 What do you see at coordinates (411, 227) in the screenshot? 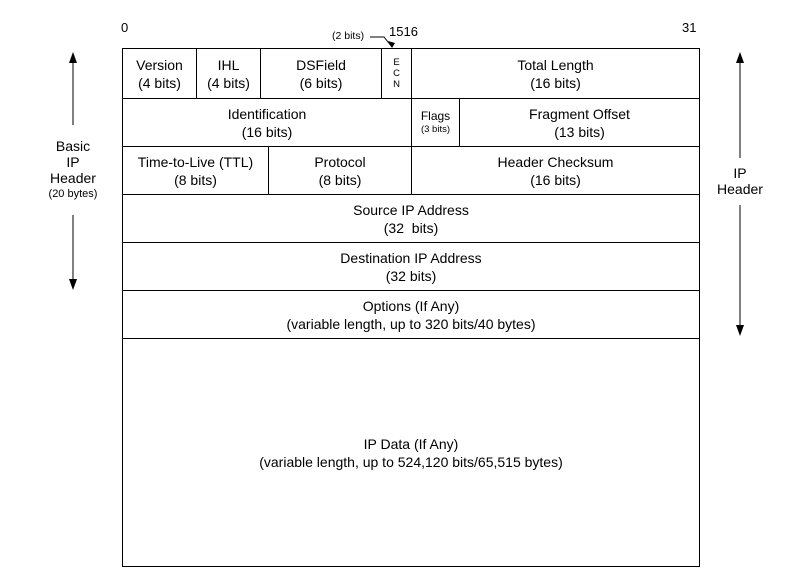
I see `source-ip-size: (32 bits)` at bounding box center [411, 227].